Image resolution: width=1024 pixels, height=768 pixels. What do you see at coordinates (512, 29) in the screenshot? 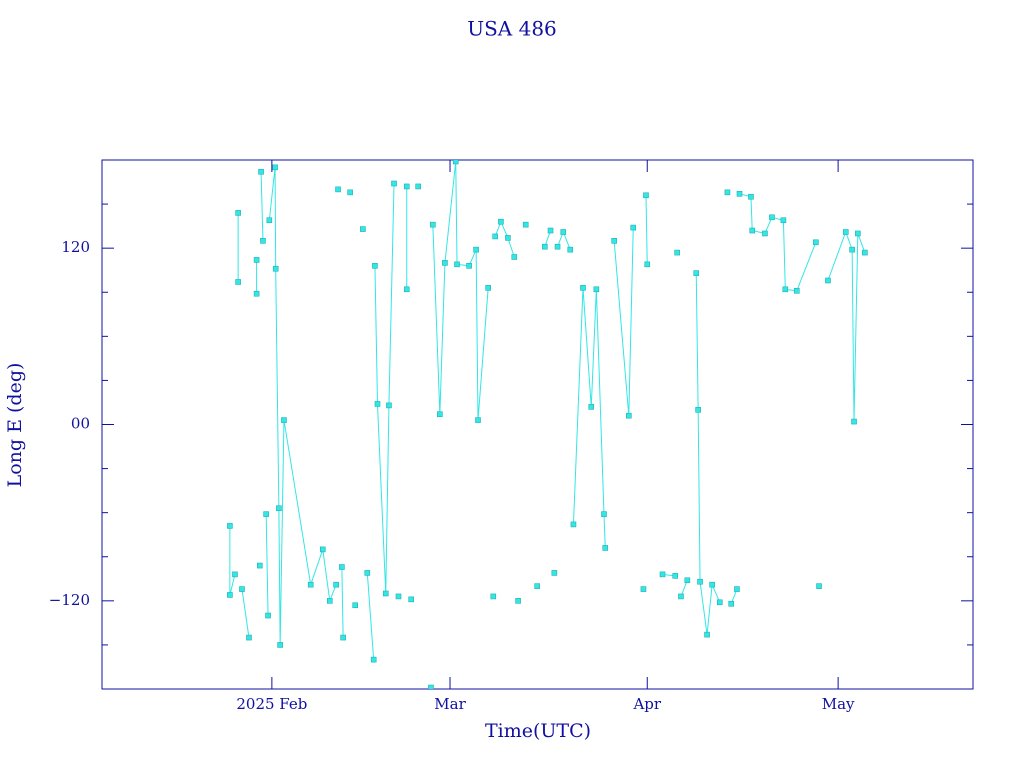
I see `chart-title: USA 486` at bounding box center [512, 29].